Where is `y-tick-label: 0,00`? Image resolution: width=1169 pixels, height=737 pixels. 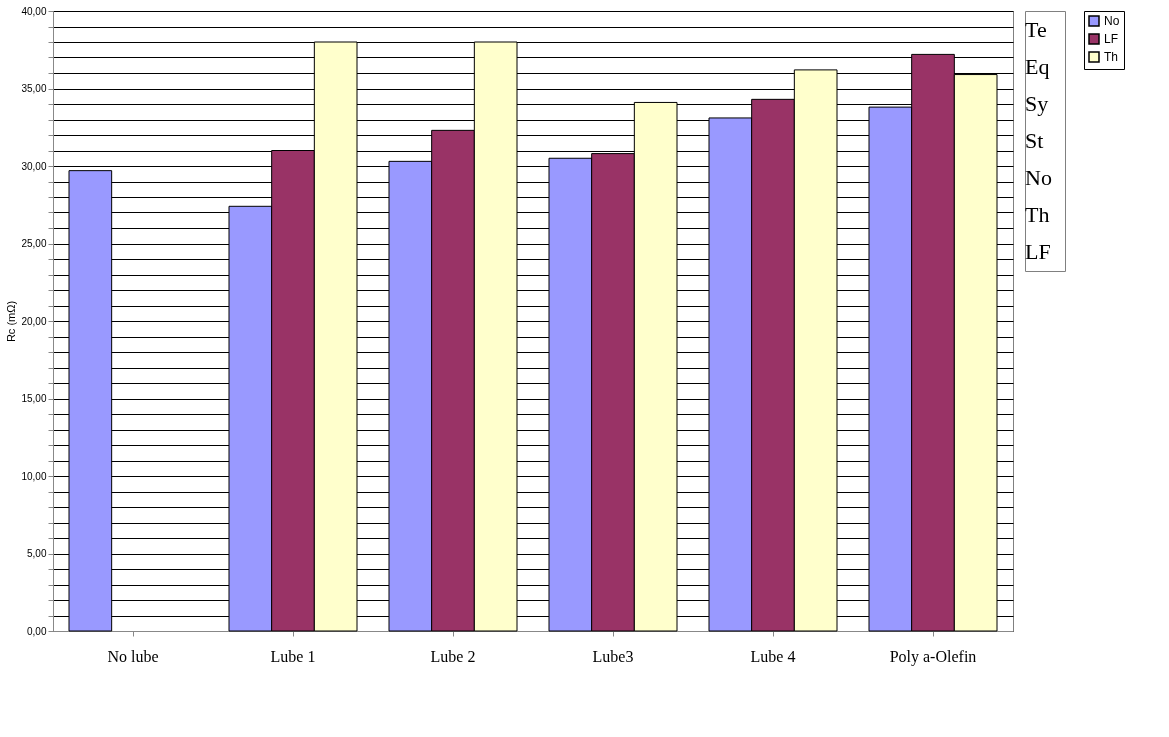 y-tick-label: 0,00 is located at coordinates (37, 631).